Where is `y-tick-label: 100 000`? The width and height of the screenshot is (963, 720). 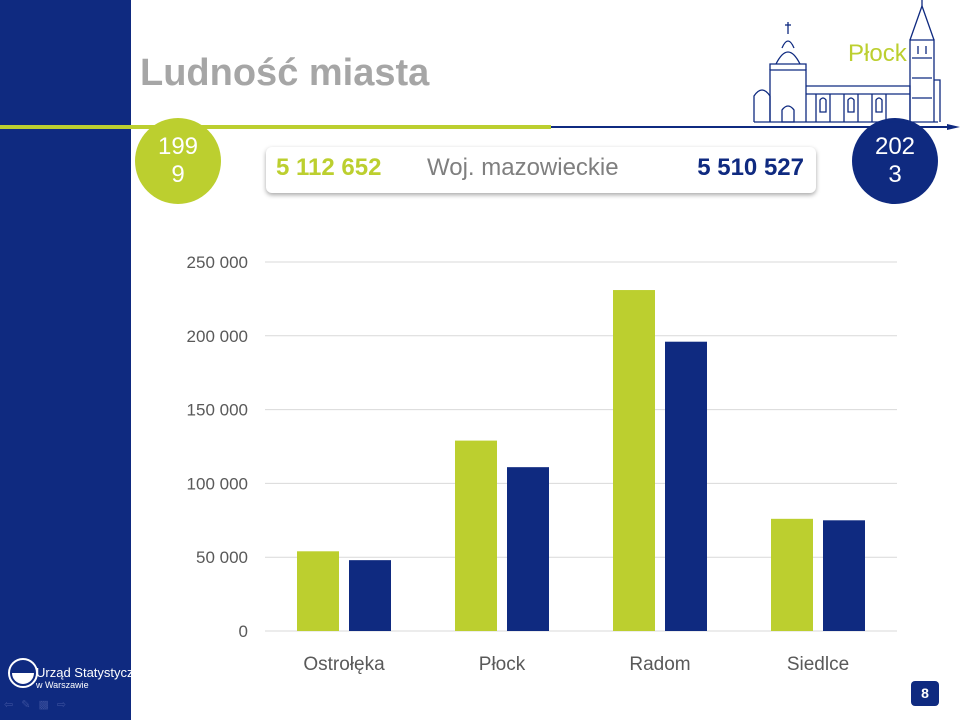 y-tick-label: 100 000 is located at coordinates (217, 483).